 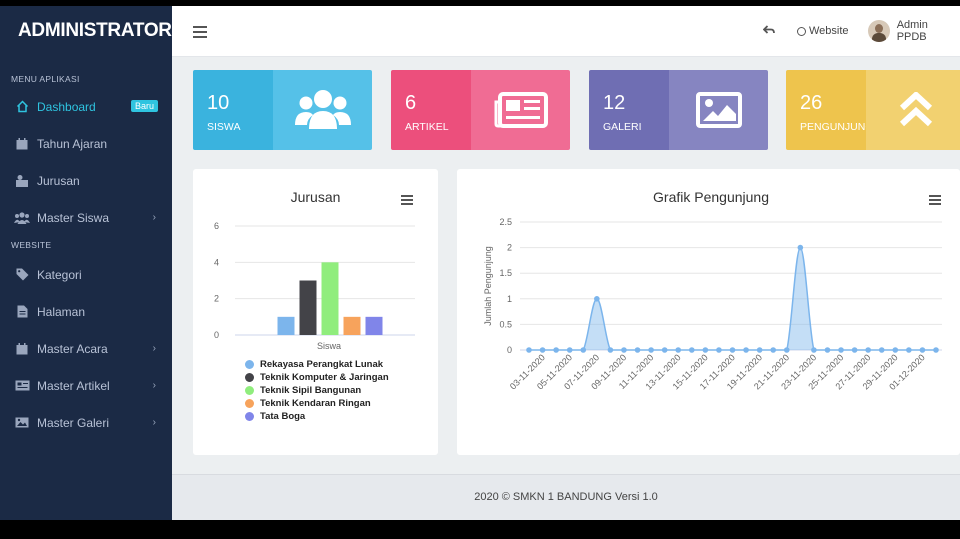 What do you see at coordinates (505, 273) in the screenshot?
I see `y-tick-label: 1.5` at bounding box center [505, 273].